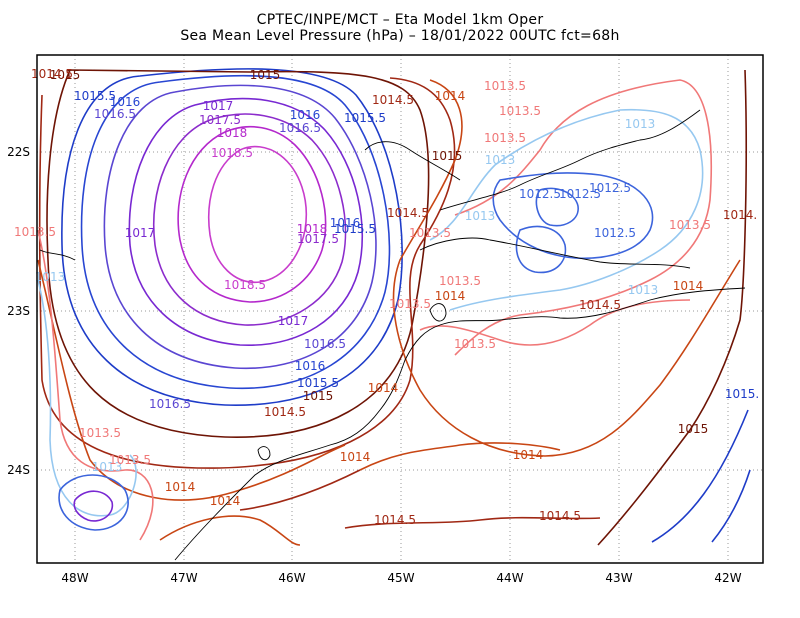 The height and width of the screenshot is (618, 800). What do you see at coordinates (731, 506) in the screenshot?
I see `isobar-1015-5-east-b` at bounding box center [731, 506].